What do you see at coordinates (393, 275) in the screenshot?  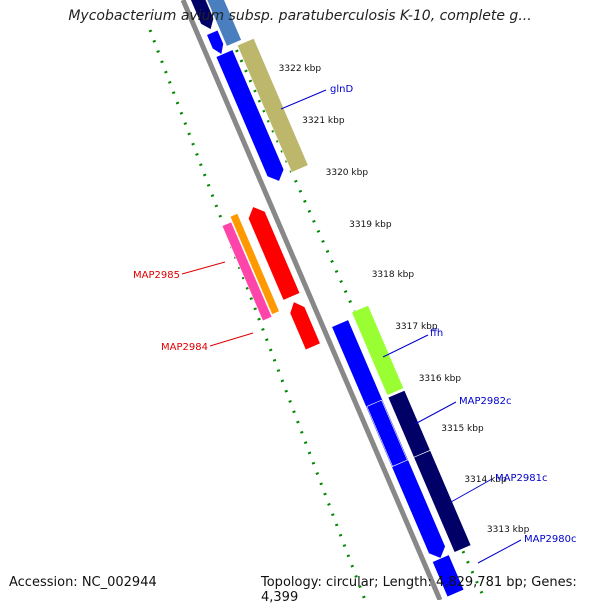 I see `scale-label: 3318 kbp` at bounding box center [393, 275].